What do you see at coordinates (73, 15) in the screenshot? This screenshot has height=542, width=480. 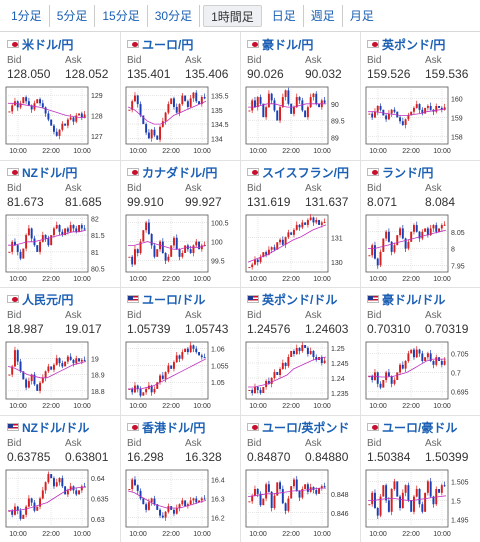 I see `tab-5min: 5分足` at bounding box center [73, 15].